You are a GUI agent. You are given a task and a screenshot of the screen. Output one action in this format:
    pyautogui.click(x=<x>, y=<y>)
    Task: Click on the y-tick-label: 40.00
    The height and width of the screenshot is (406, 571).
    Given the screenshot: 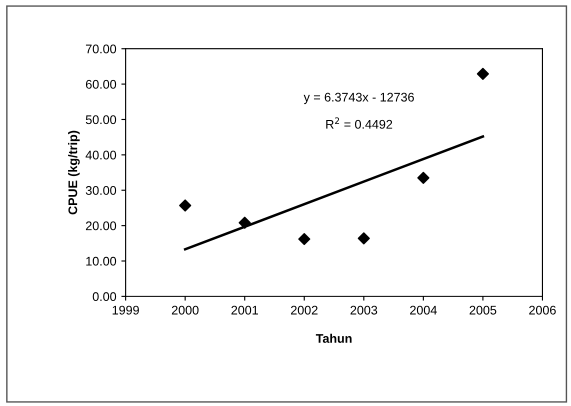 What is the action you would take?
    pyautogui.click(x=101, y=155)
    